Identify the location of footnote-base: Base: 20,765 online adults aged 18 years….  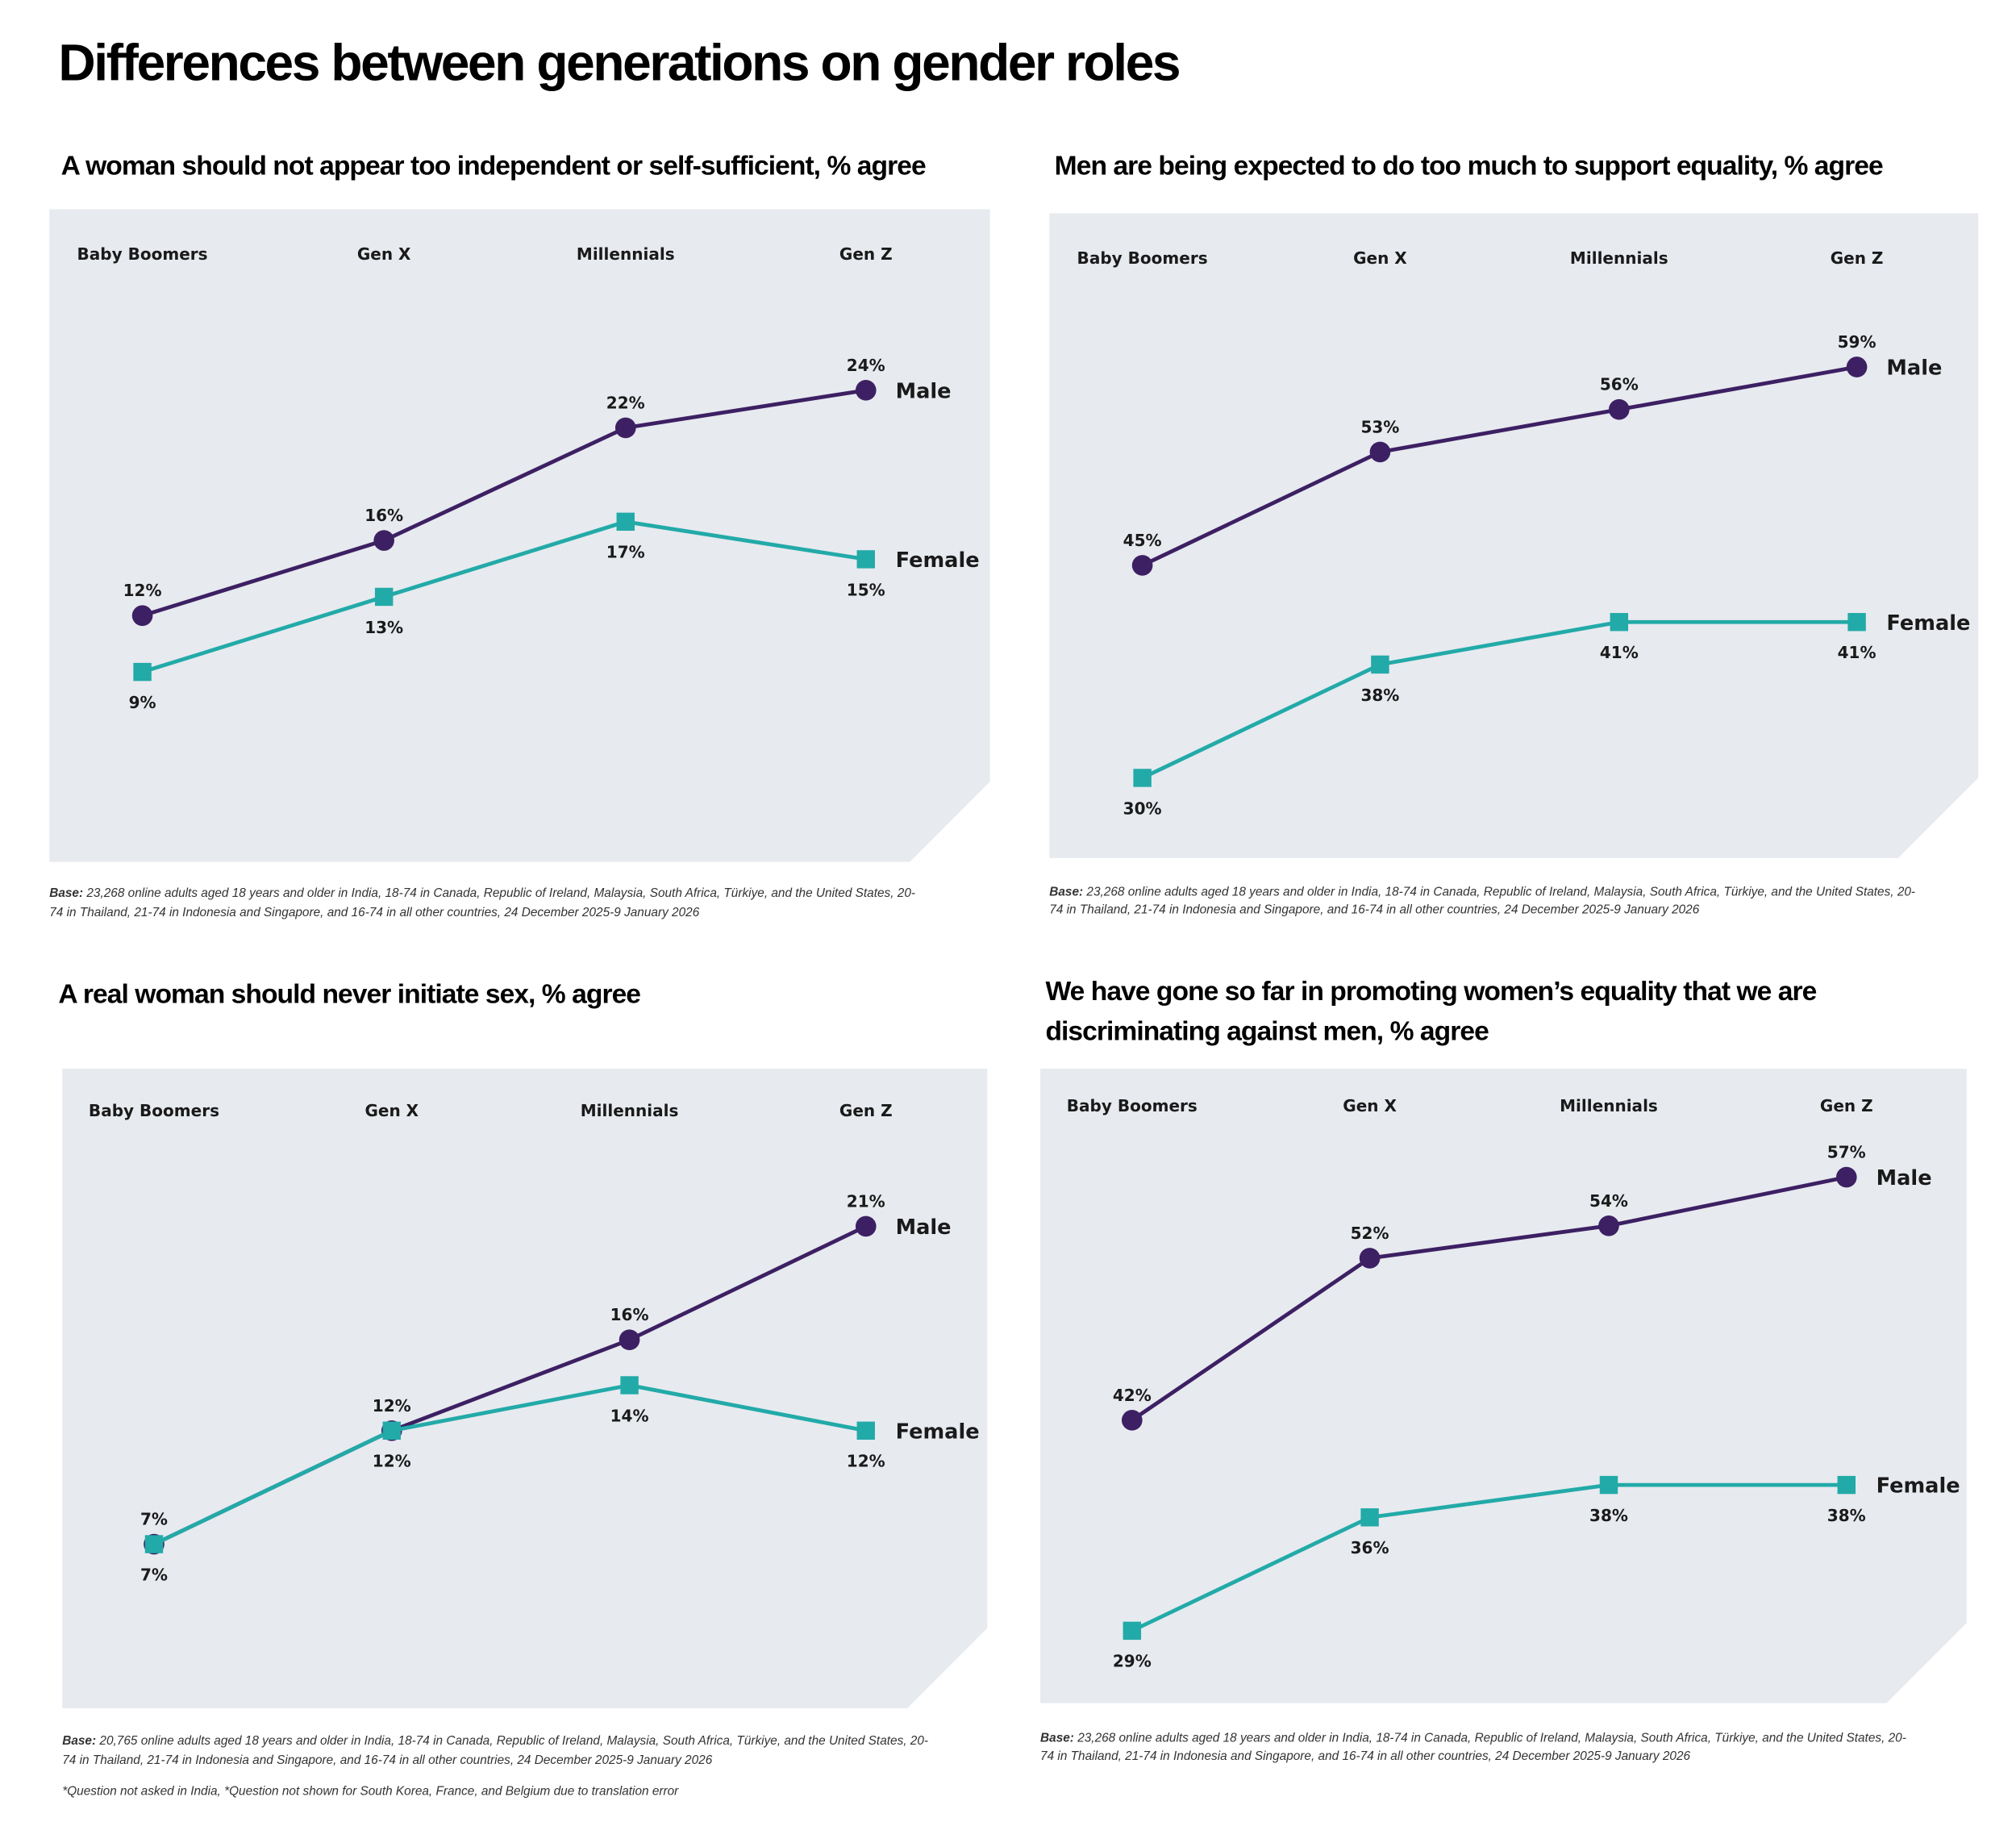
(495, 1741).